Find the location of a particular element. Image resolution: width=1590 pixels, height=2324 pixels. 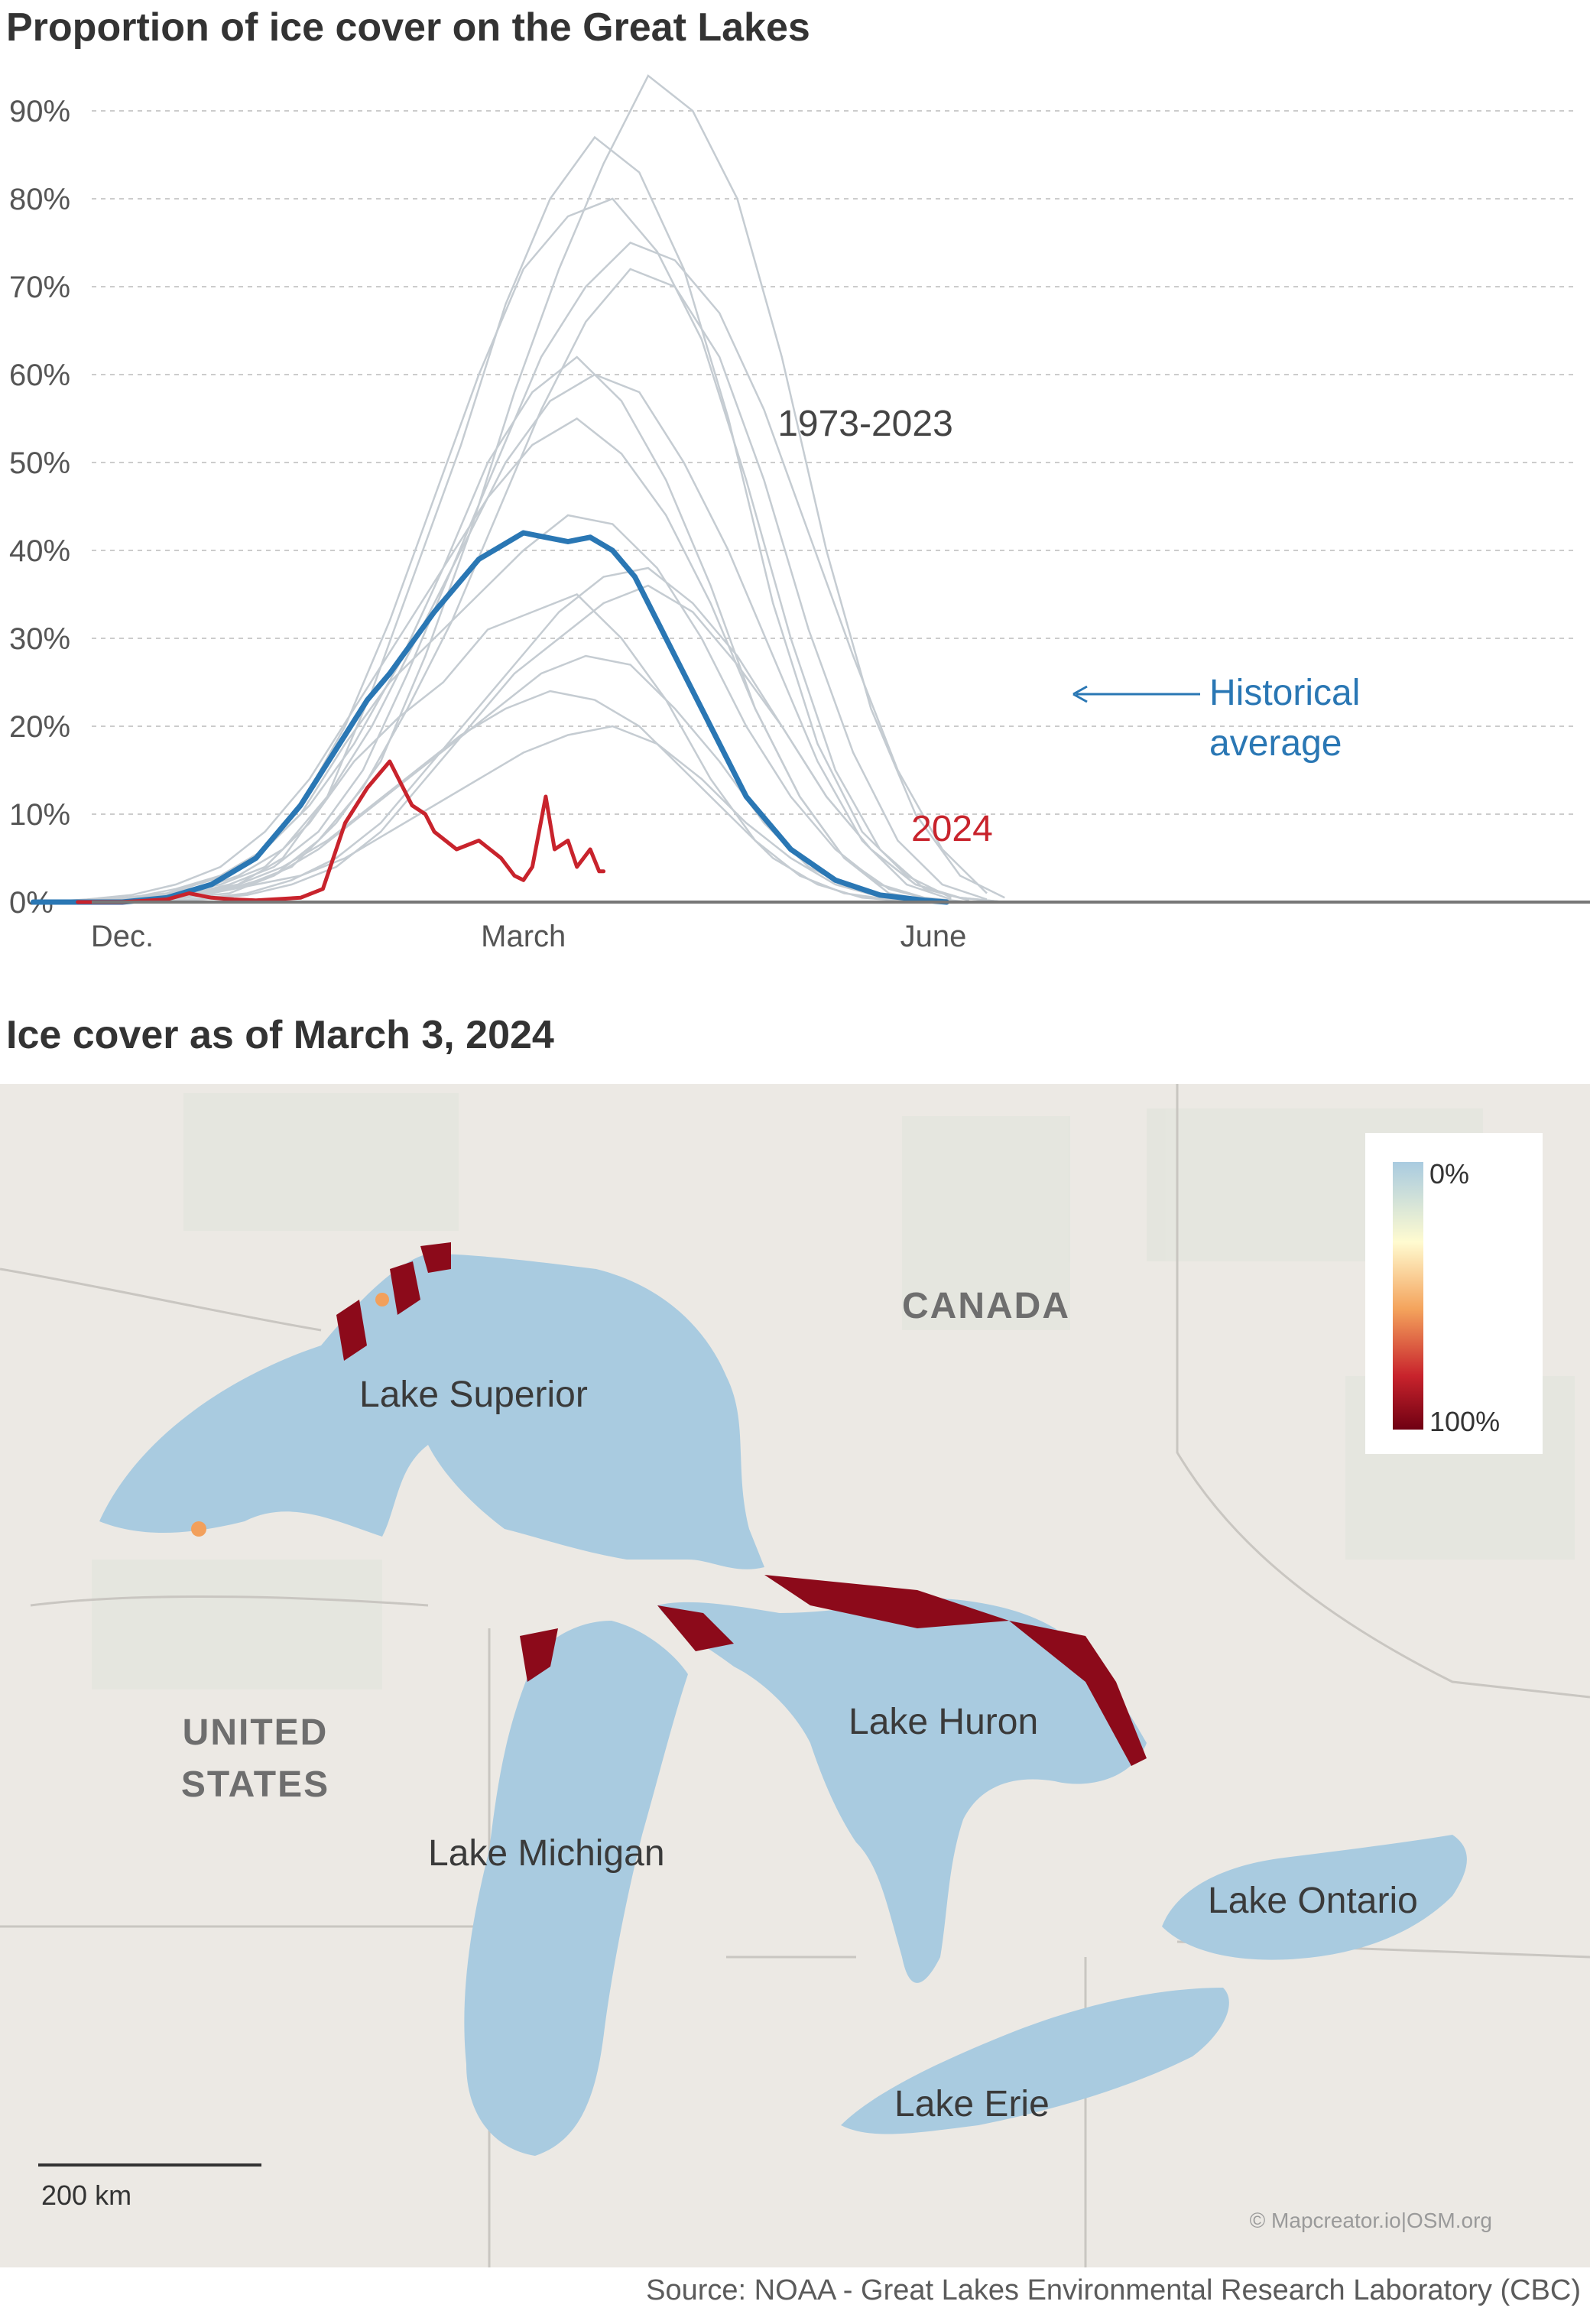

y-axis-tick-labels: 0%10%20%30%40%50%60%70%80%90% is located at coordinates (39, 508).